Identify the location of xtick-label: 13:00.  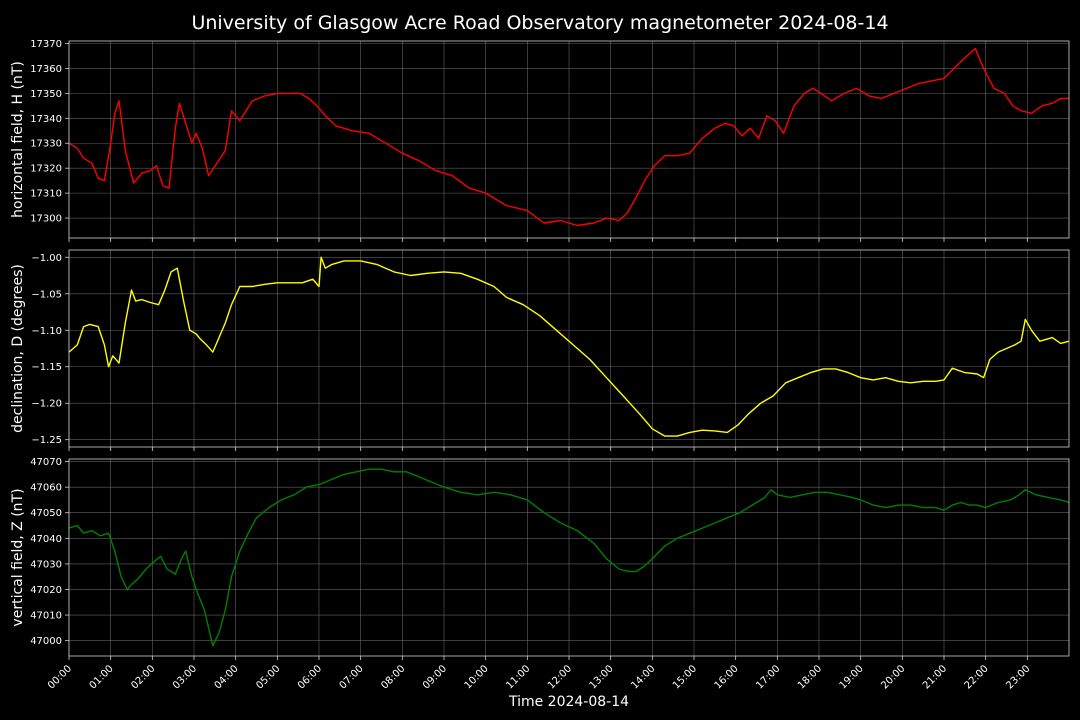
(602, 677).